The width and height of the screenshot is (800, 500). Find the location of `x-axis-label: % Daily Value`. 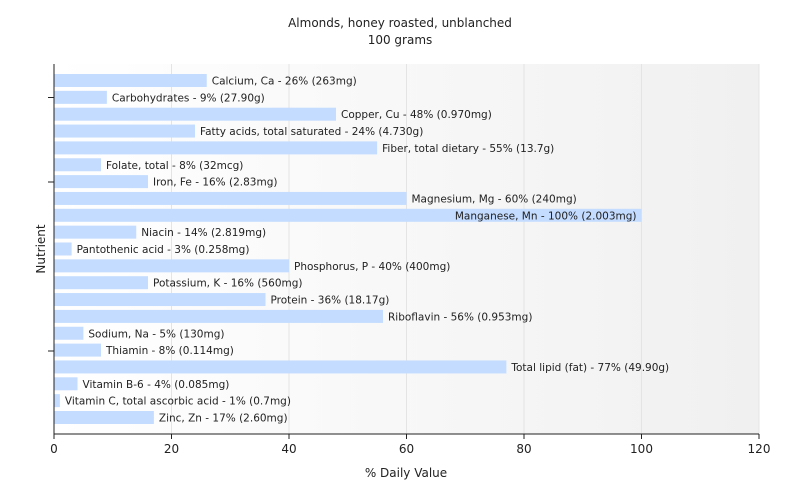

x-axis-label: % Daily Value is located at coordinates (406, 473).